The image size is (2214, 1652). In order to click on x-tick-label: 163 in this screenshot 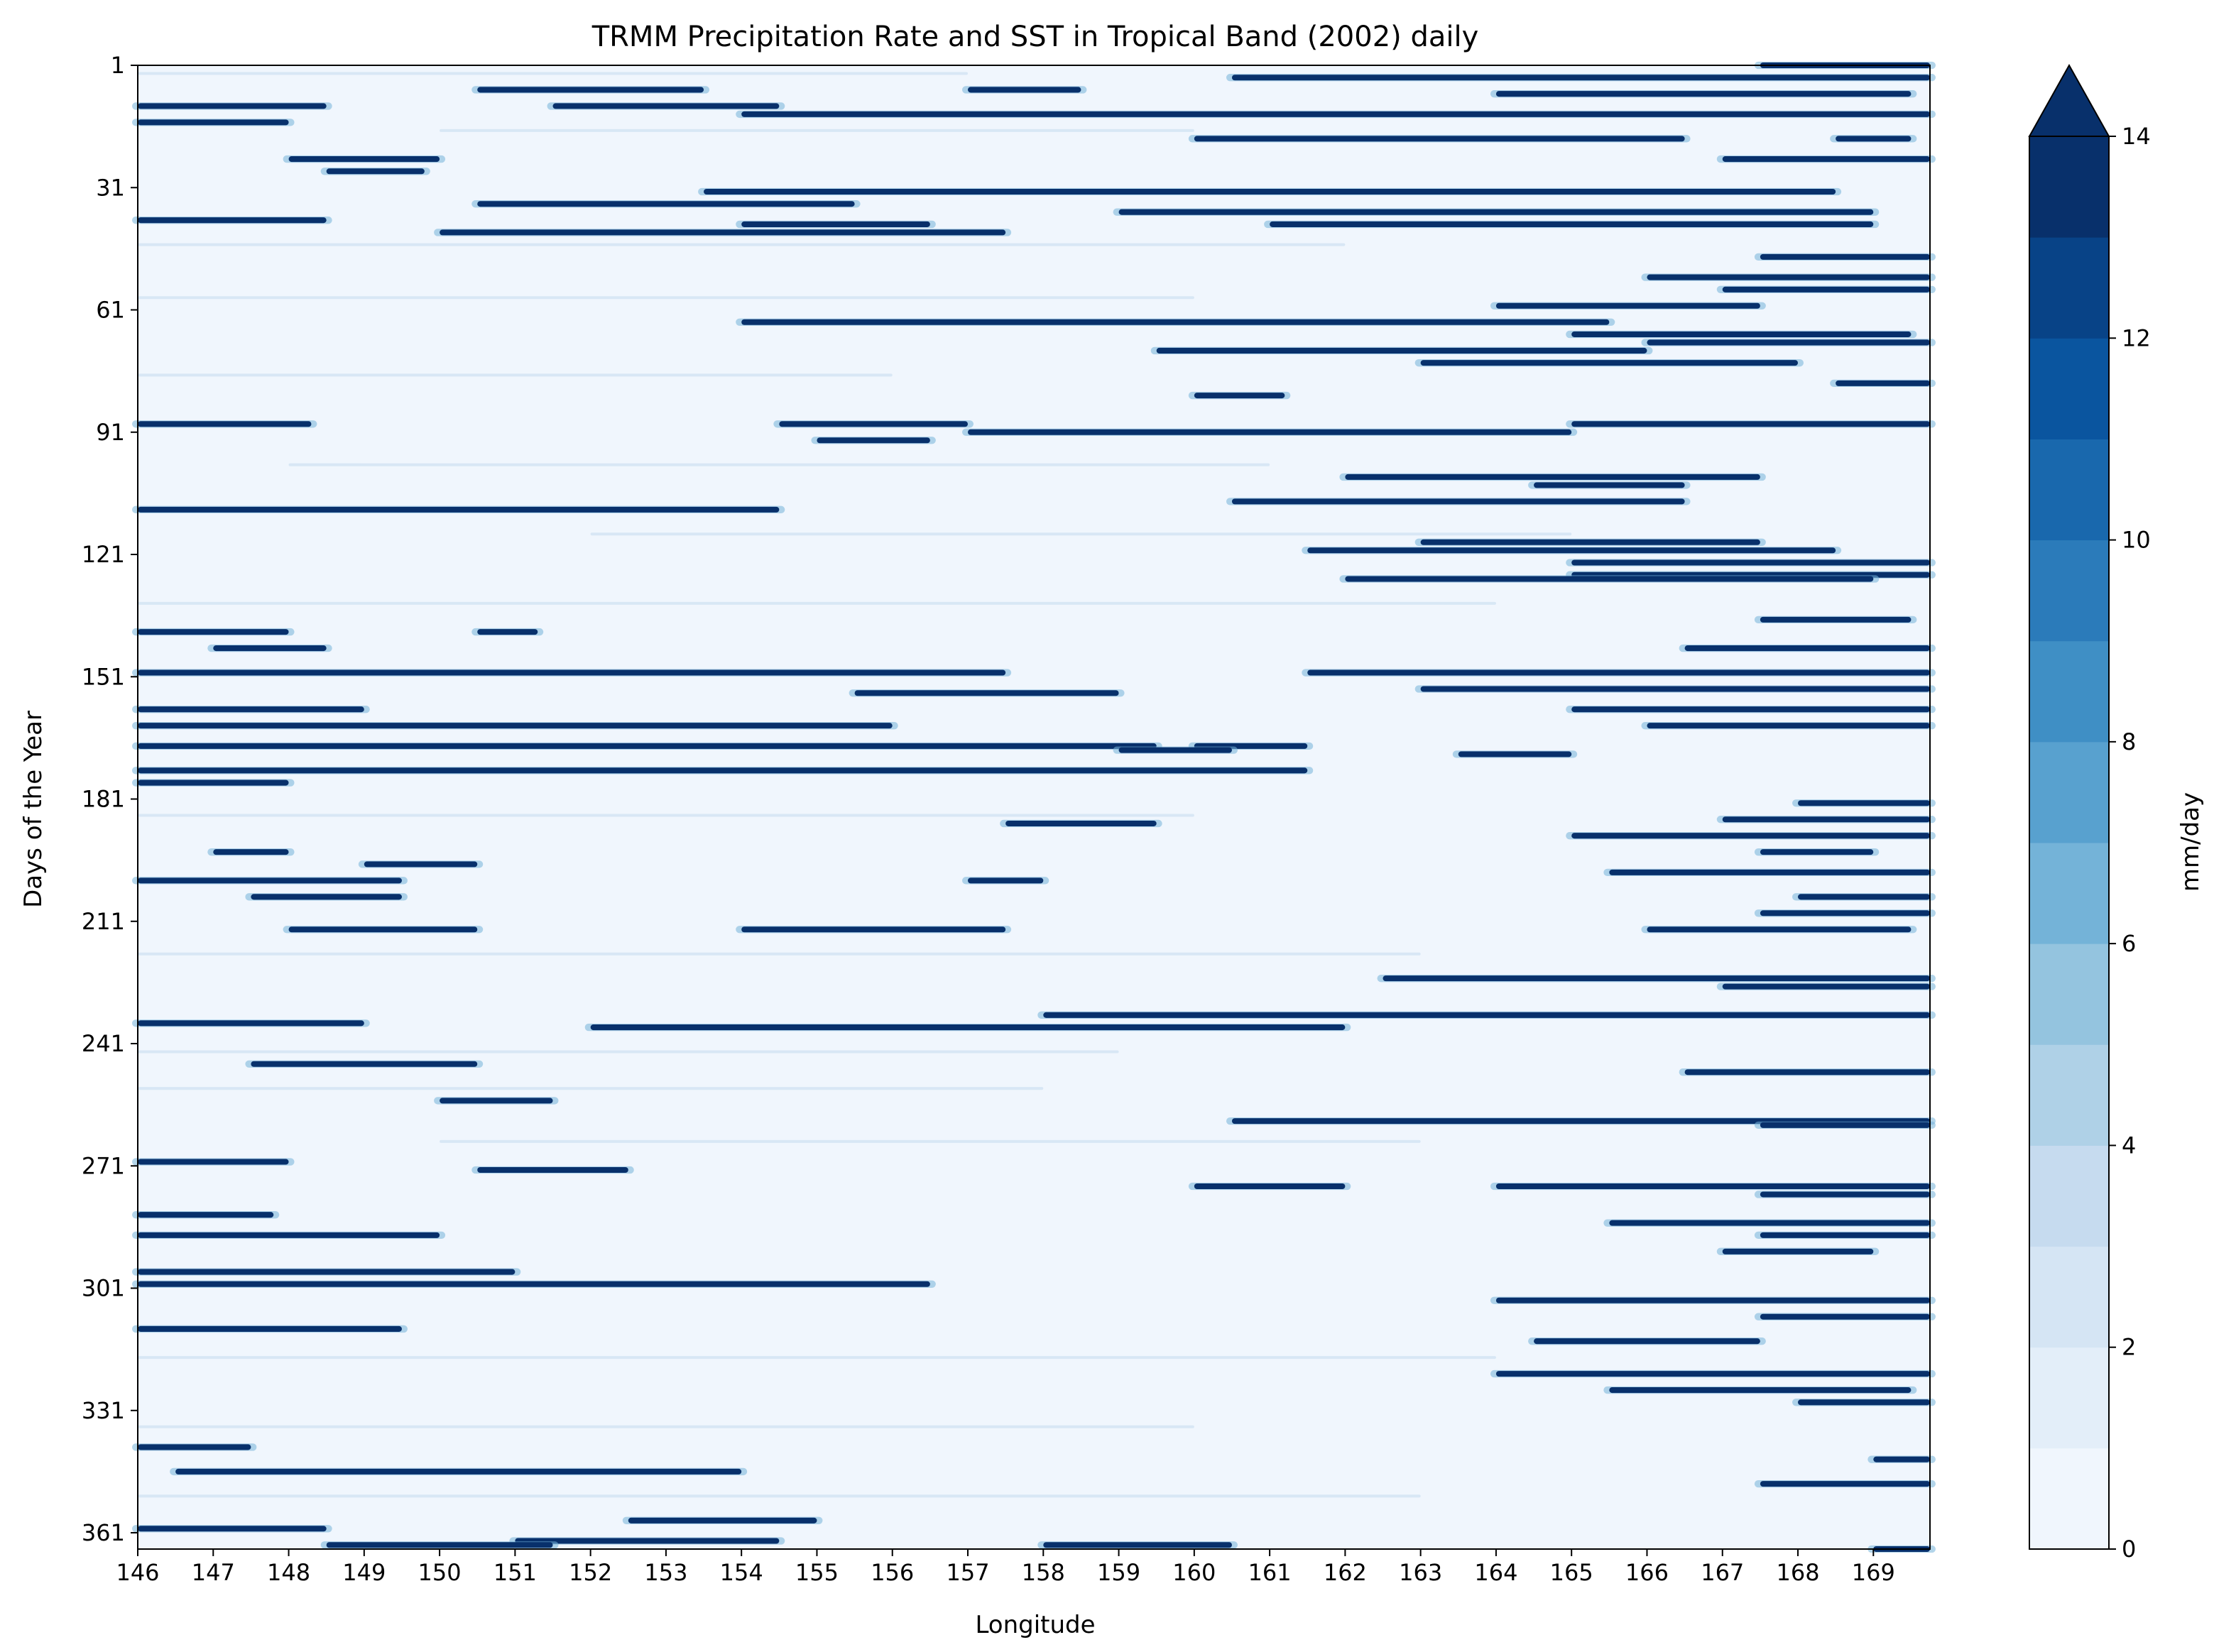, I will do `click(1420, 1572)`.